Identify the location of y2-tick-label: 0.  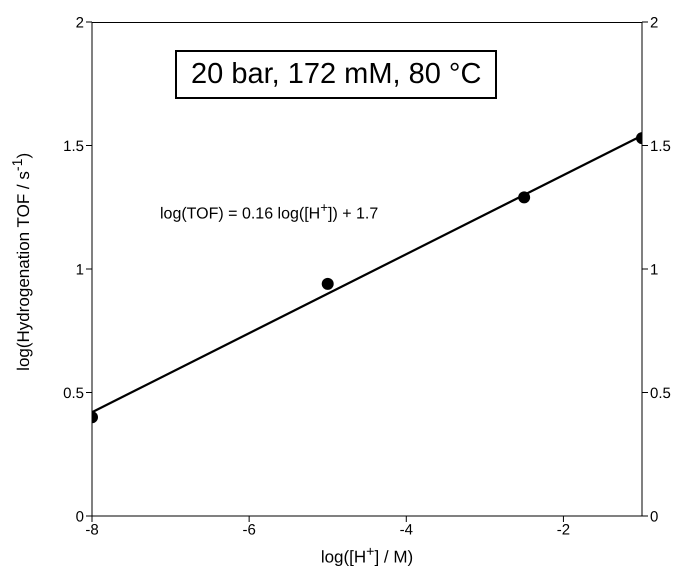
(654, 517).